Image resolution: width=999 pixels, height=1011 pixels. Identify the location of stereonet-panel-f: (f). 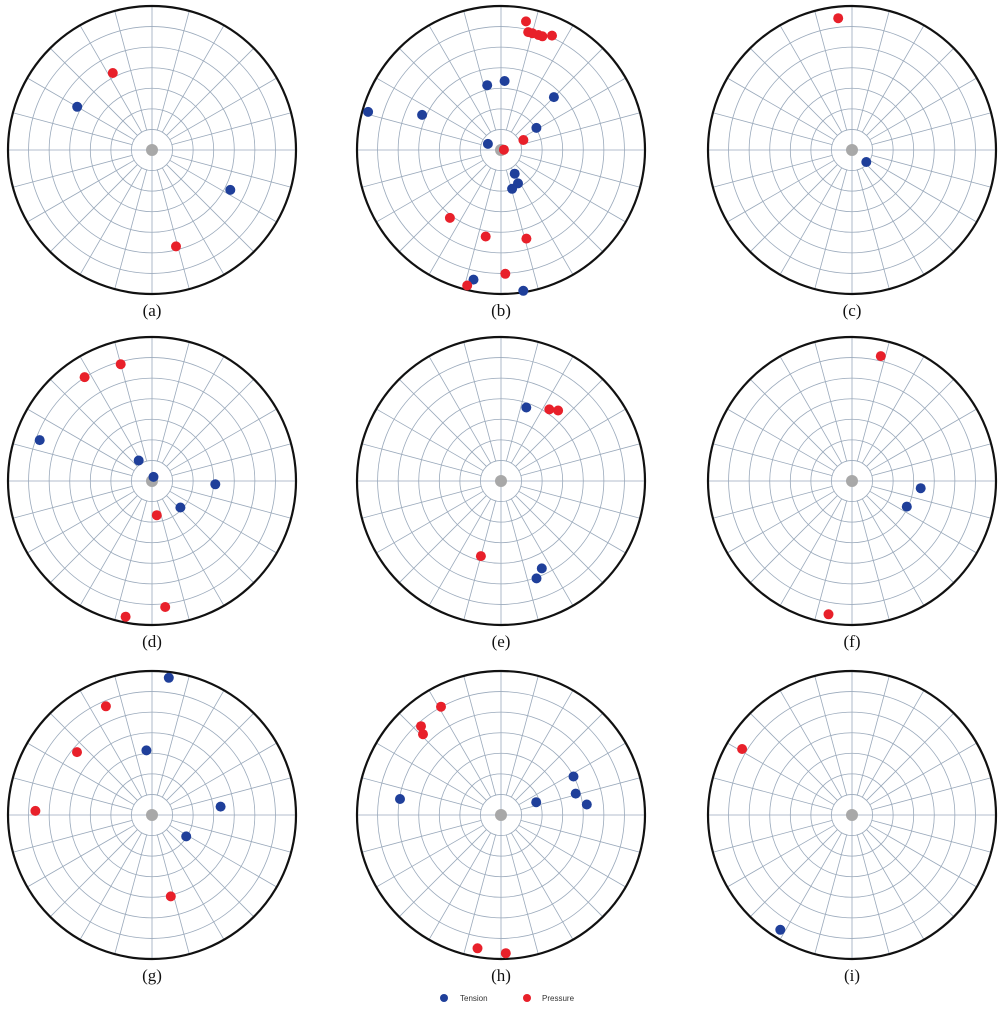
(852, 493).